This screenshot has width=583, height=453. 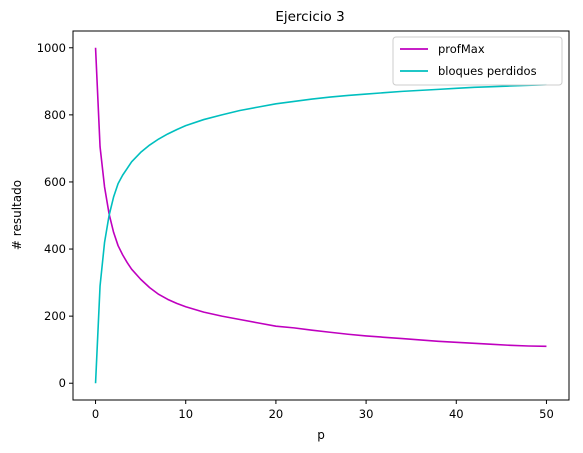 I want to click on y-axis-label: # resultado, so click(x=17, y=215).